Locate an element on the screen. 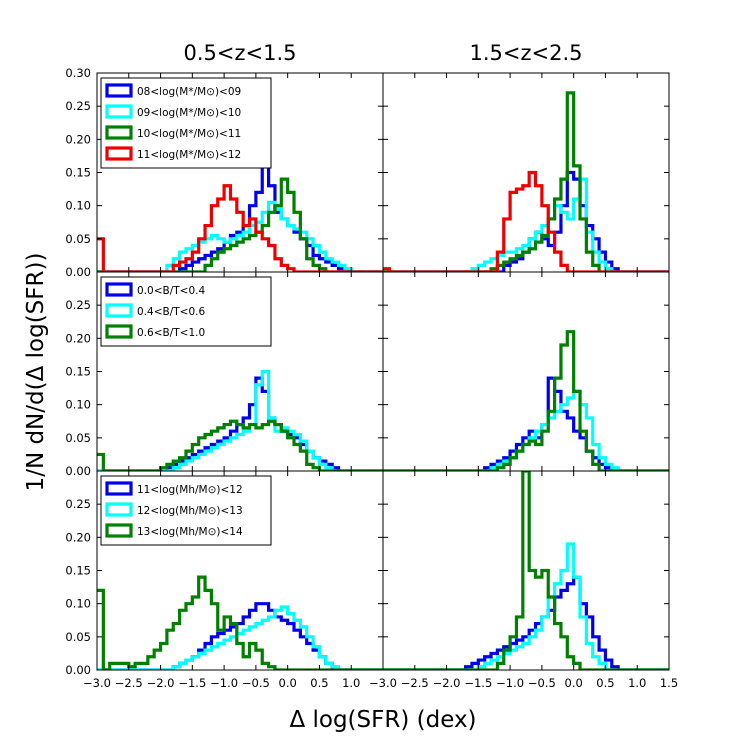 The image size is (747, 751). xtick-label-c0-5: −0.5 is located at coordinates (256, 683).